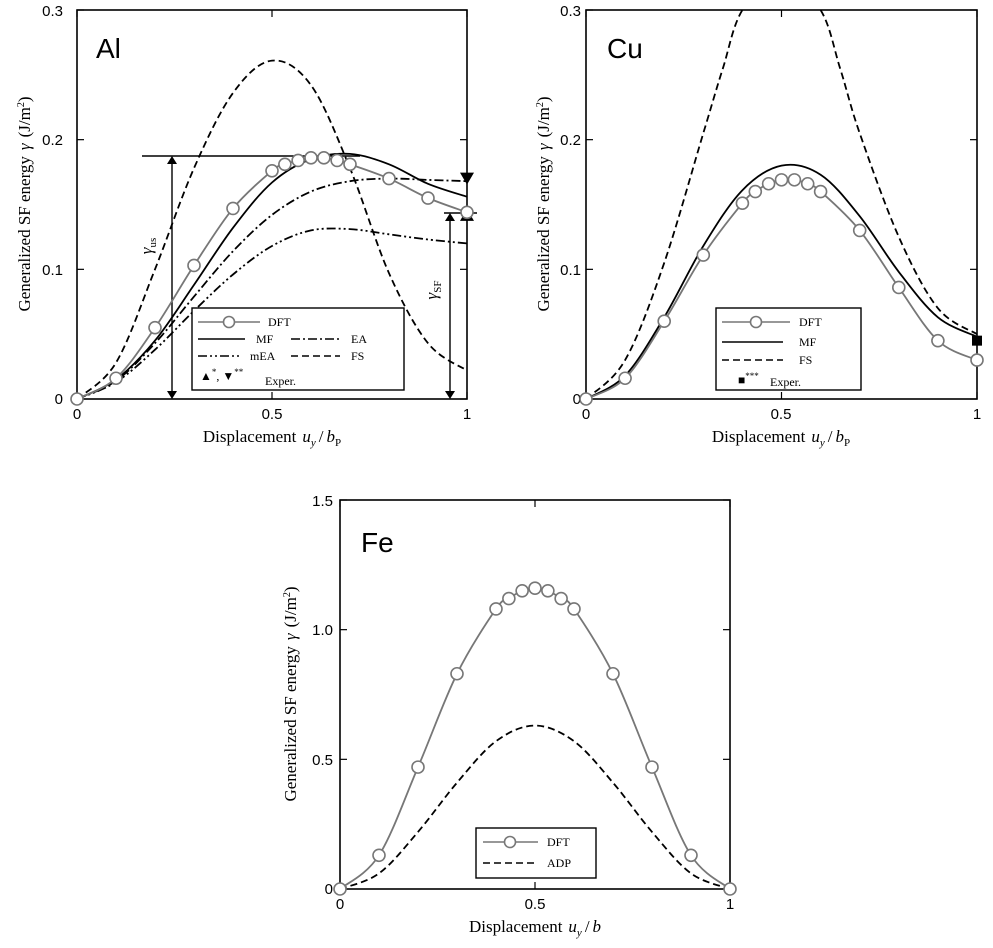 This screenshot has height=948, width=993. I want to click on series-fs-line, so click(272, 229).